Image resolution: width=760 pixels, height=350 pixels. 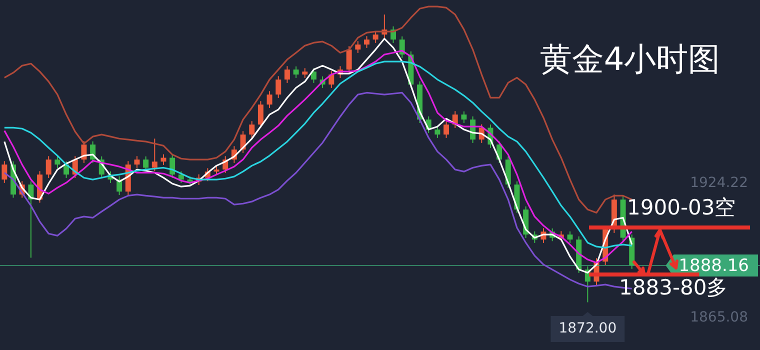 What do you see at coordinates (714, 266) in the screenshot?
I see `ref-line-label: 1888.16` at bounding box center [714, 266].